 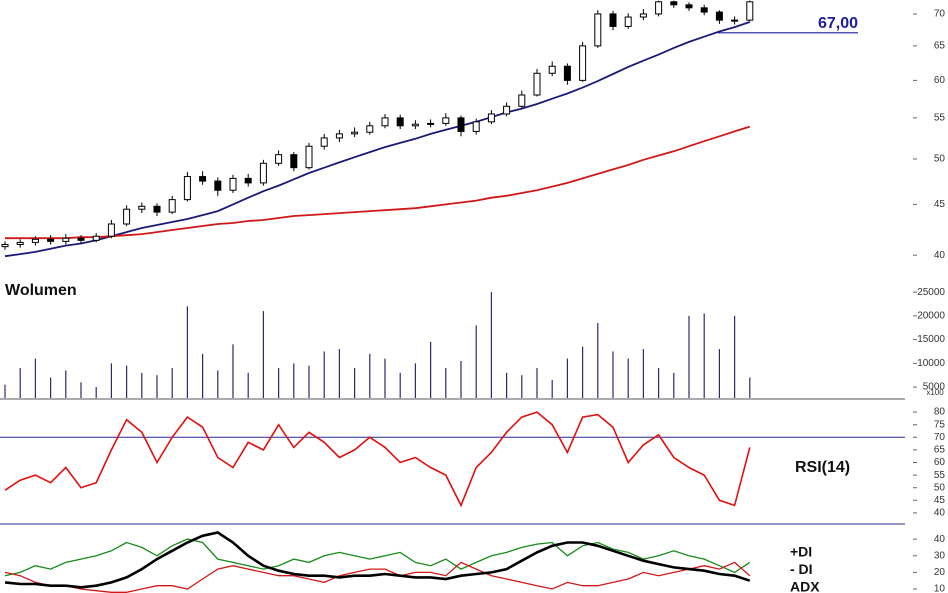 I want to click on y-tick-label: 15000, so click(x=931, y=339).